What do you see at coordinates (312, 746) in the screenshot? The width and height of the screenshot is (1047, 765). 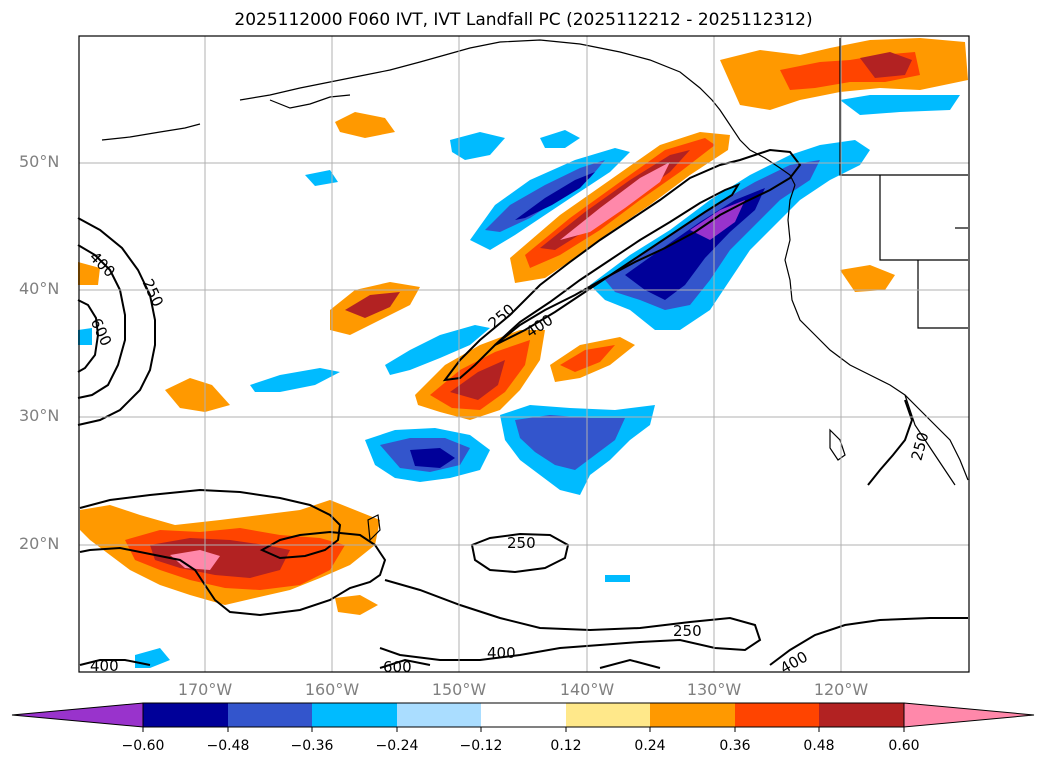 I see `colorbar-tick-label: −0.36` at bounding box center [312, 746].